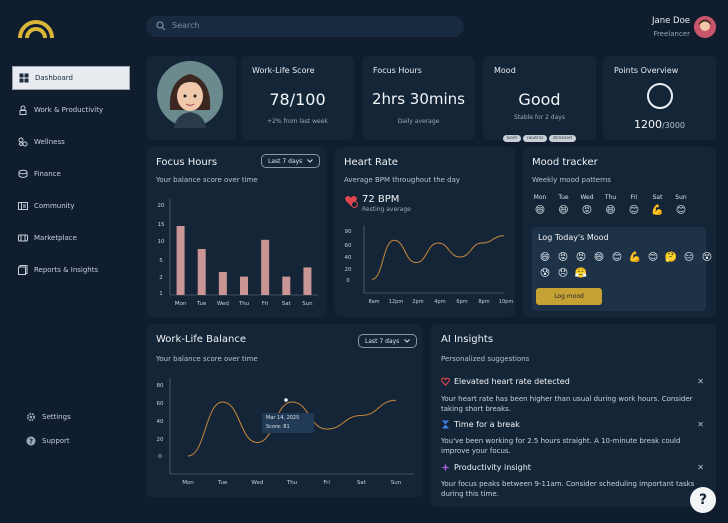  I want to click on mood-day-label: Sun, so click(681, 197).